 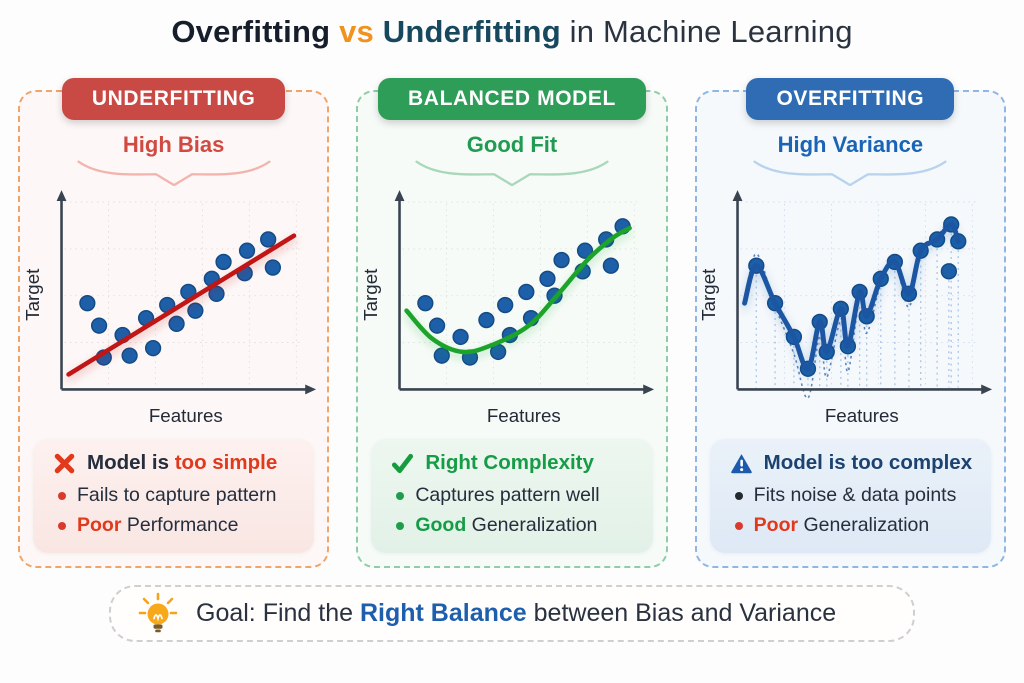 What do you see at coordinates (173, 144) in the screenshot?
I see `subtitle-high-bias: High Bias` at bounding box center [173, 144].